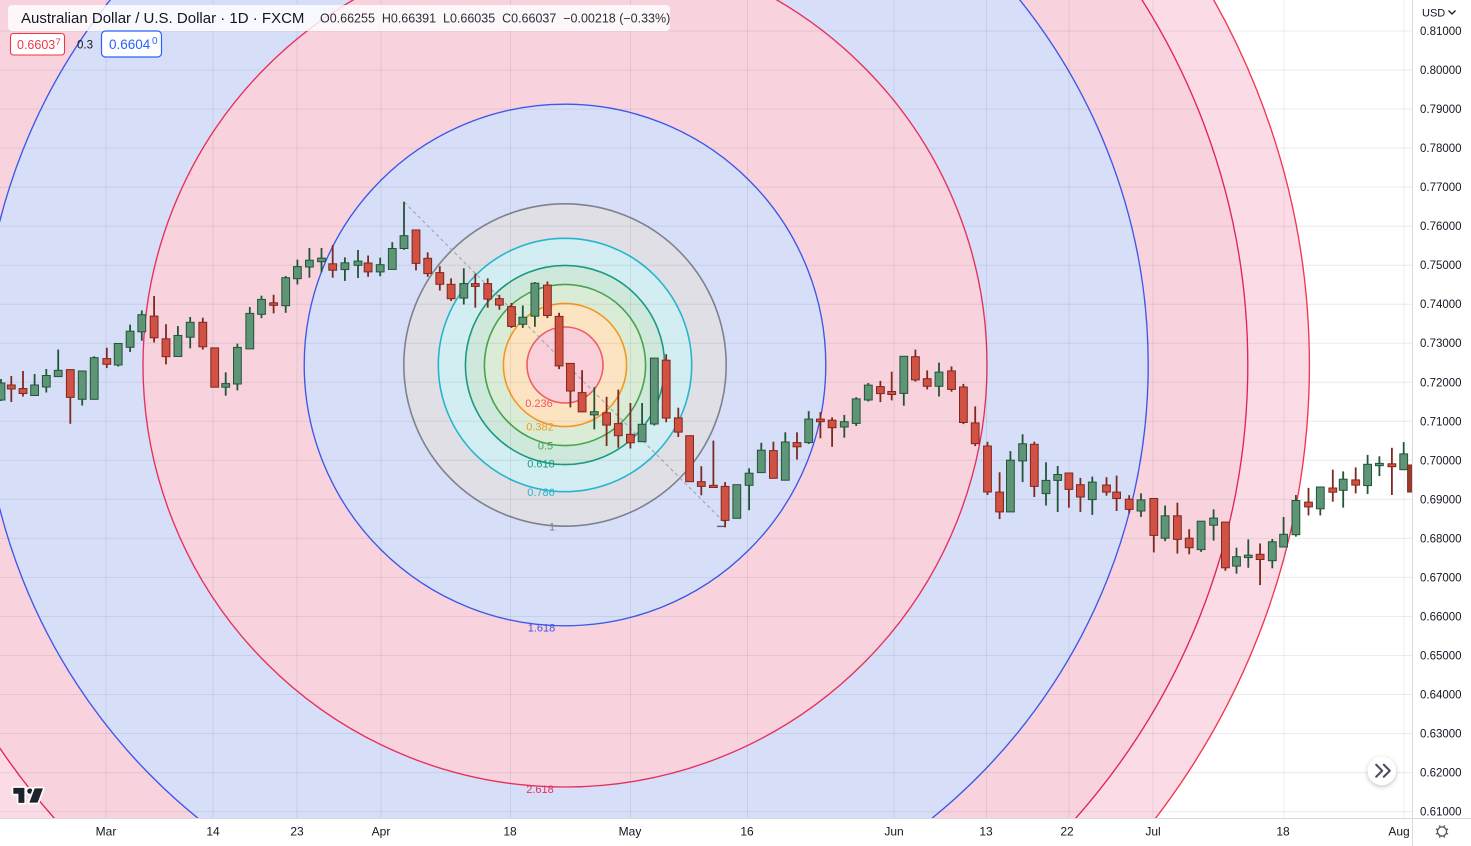 The height and width of the screenshot is (846, 1471). I want to click on svg-text: 14, so click(213, 832).